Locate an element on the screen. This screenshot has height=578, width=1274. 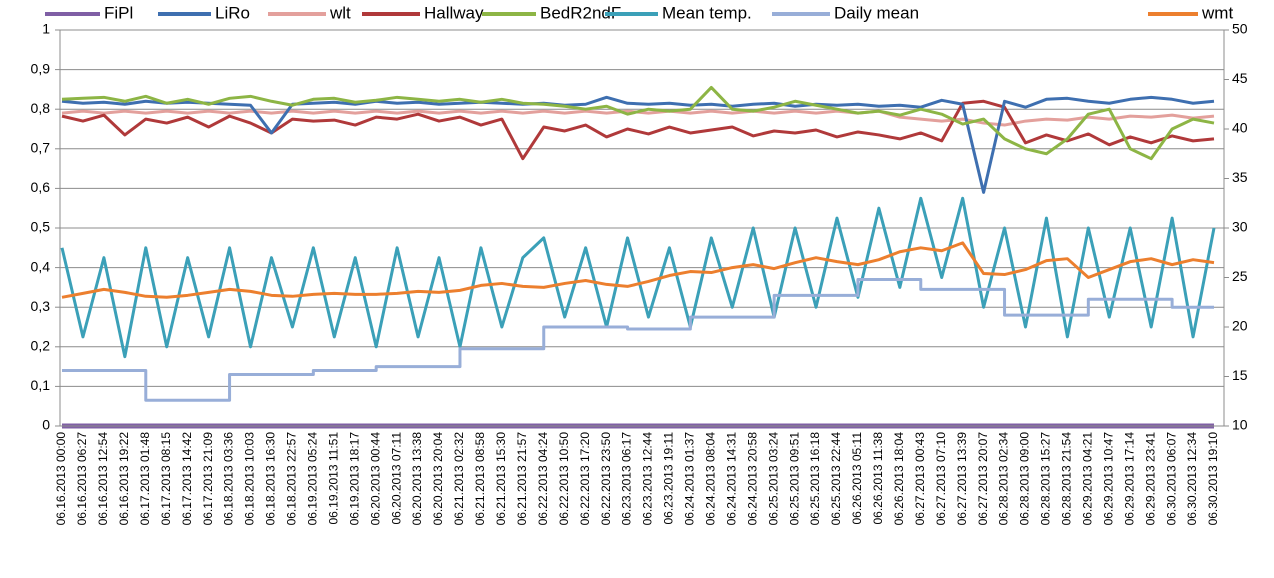
x-tick-label: 06.18.2013 22:57 is located at coordinates (292, 479).